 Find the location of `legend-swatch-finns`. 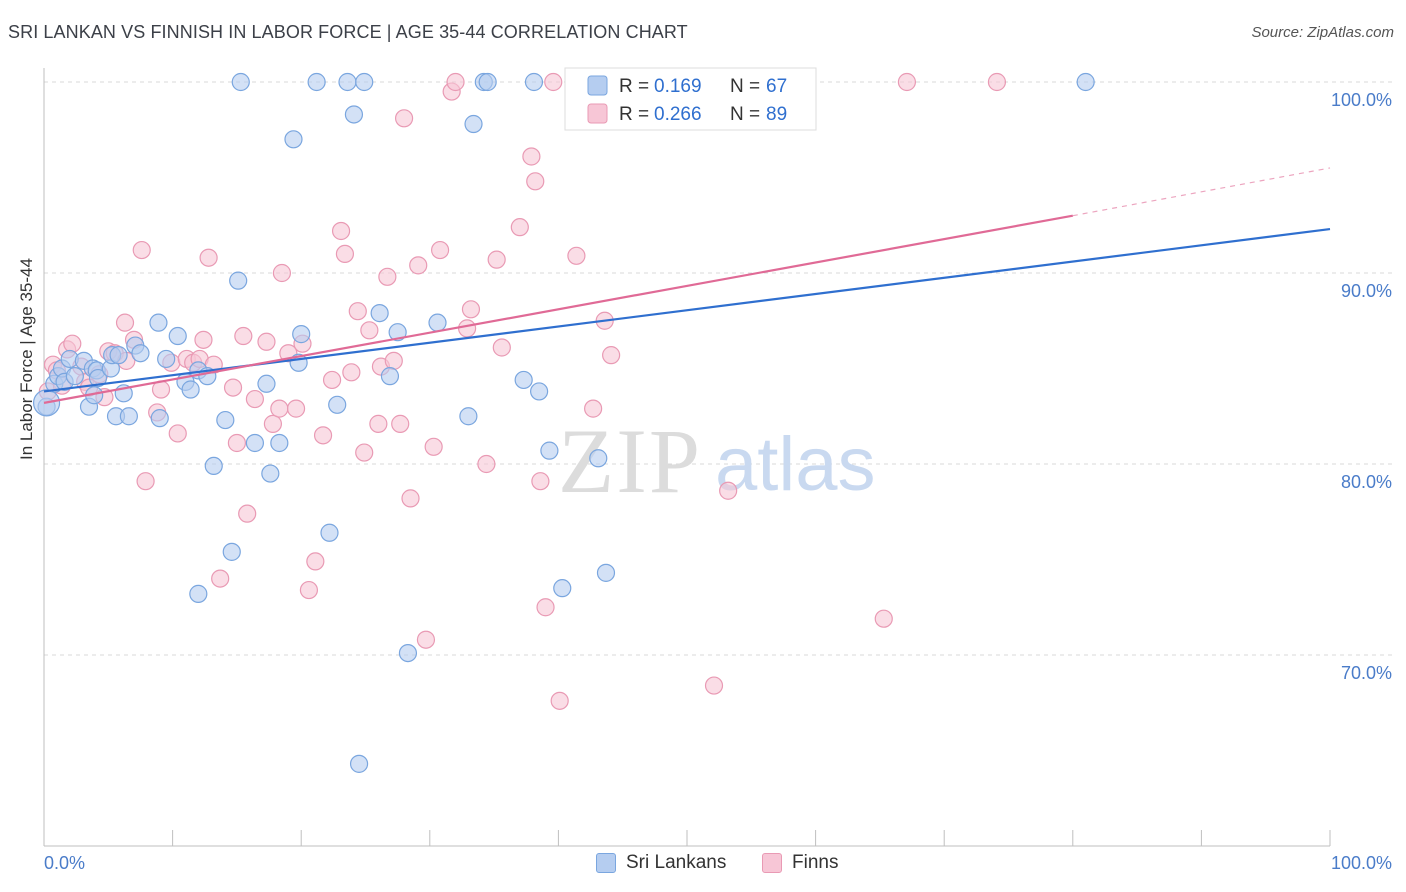

legend-swatch-finns is located at coordinates (597, 113).